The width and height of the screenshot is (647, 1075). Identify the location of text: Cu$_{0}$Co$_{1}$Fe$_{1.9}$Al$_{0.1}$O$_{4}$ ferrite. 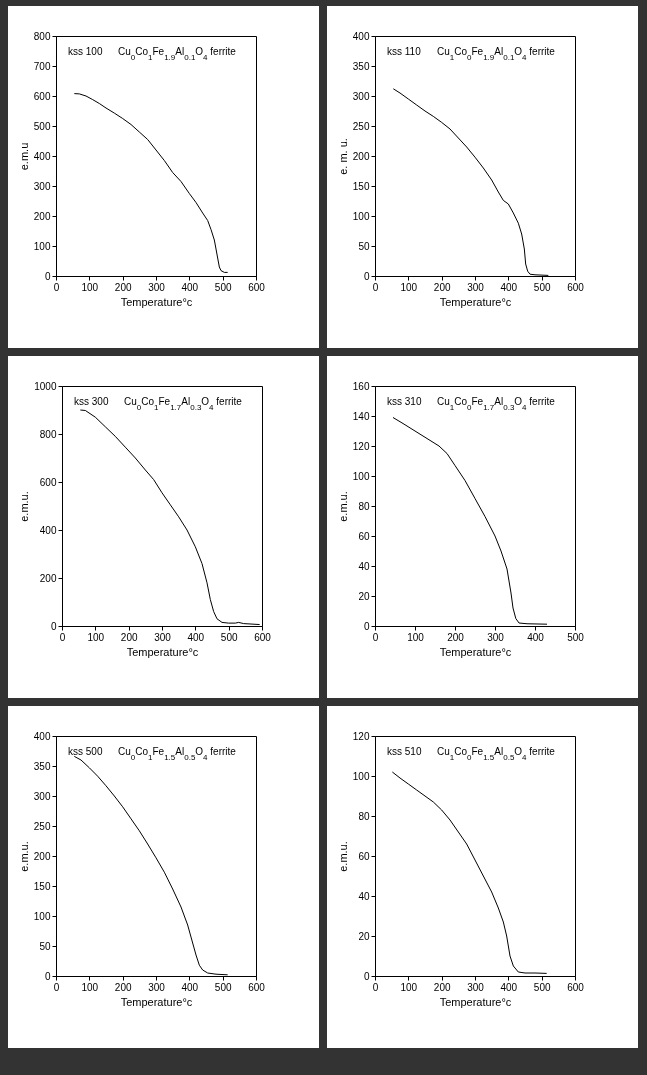
(177, 54).